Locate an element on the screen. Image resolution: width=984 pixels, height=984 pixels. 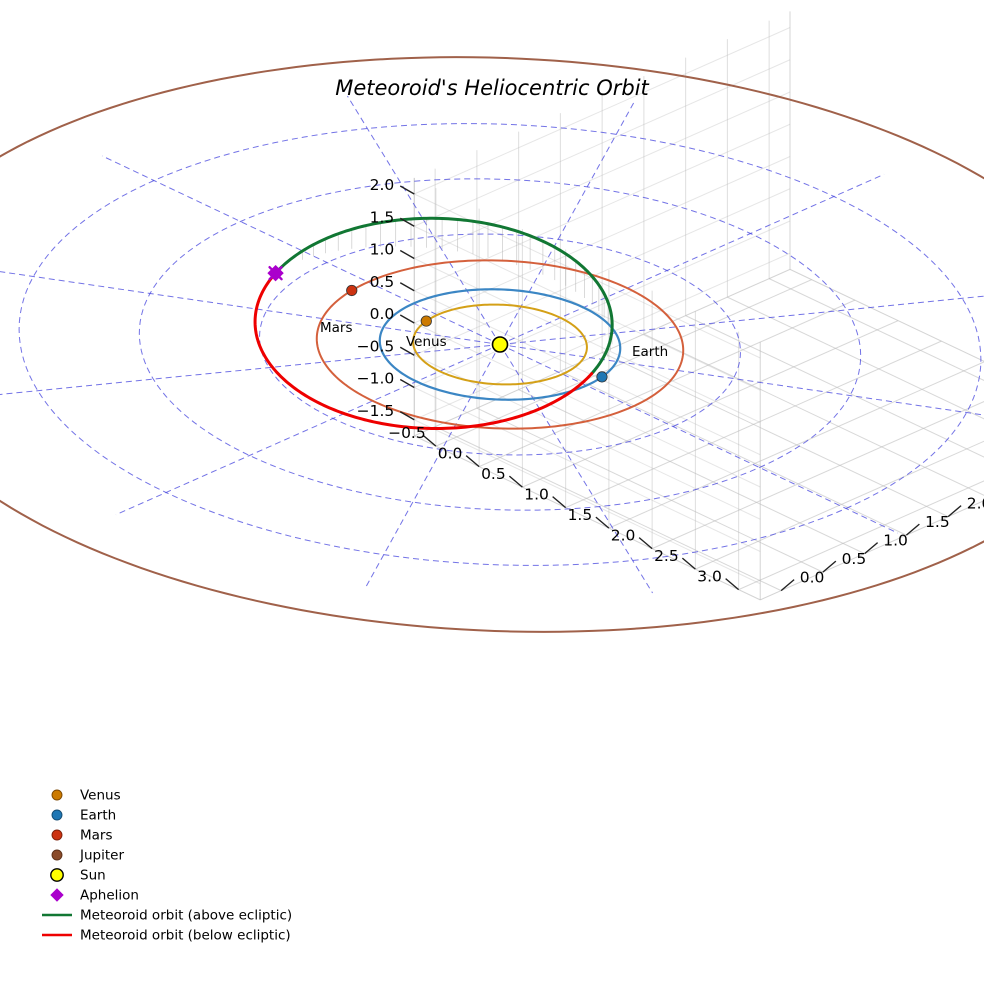
x-tick-label-6: 2.5 is located at coordinates (666, 556).